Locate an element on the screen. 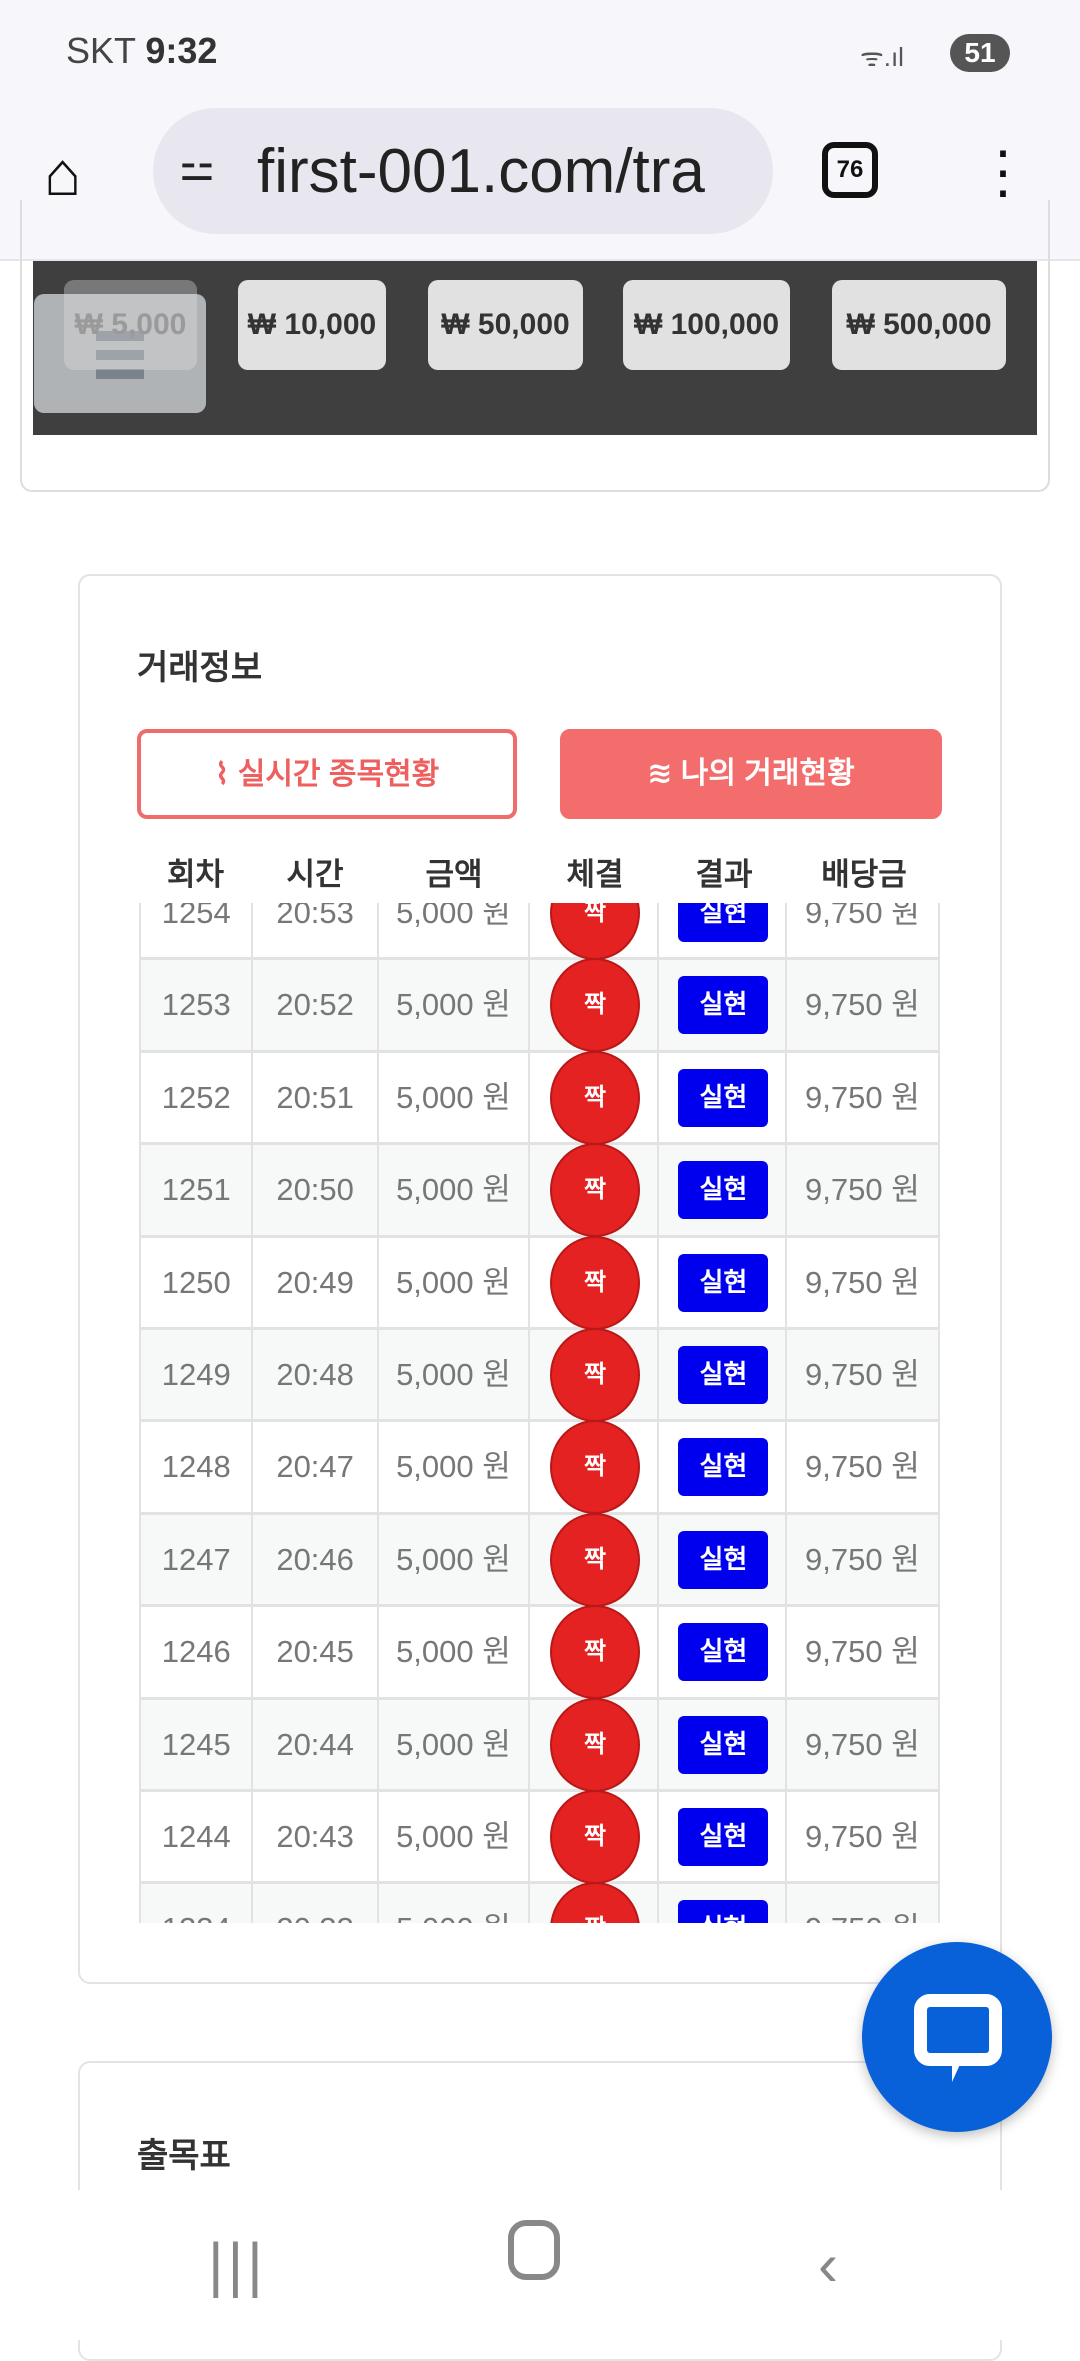  hamburger-menu-icon is located at coordinates (120, 353).